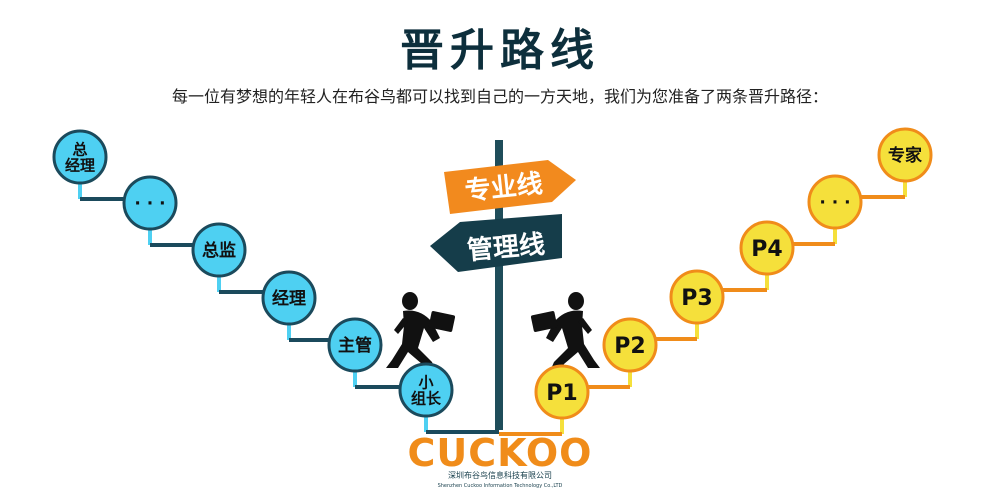 The image size is (1000, 500). Describe the element at coordinates (510, 187) in the screenshot. I see `professional-track-sign: 专业线` at that location.